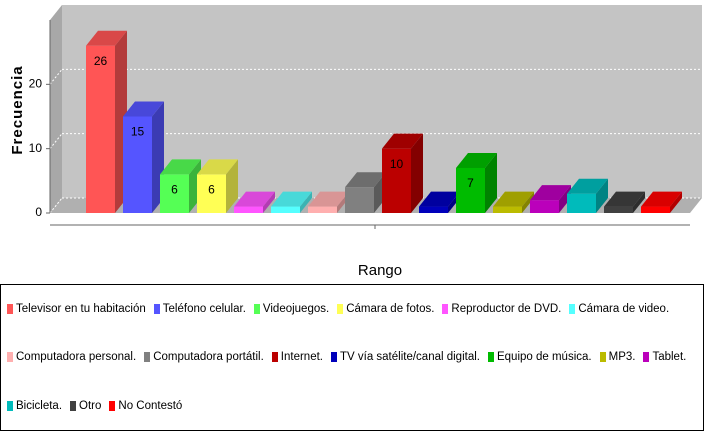 This screenshot has width=704, height=433. I want to click on data-label: 15, so click(138, 132).